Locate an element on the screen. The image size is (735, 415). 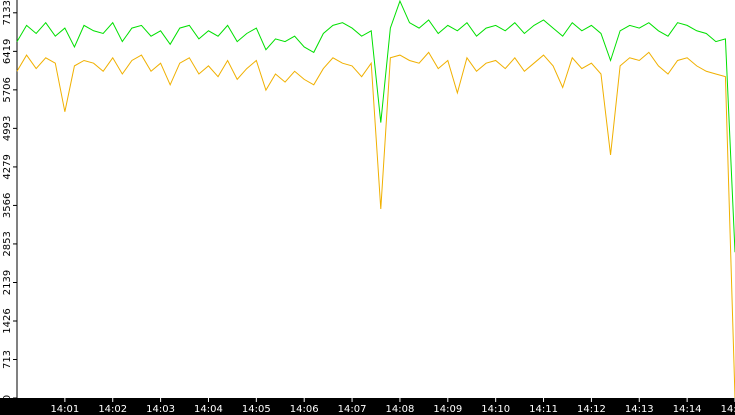
x-tick-label: 14:02 is located at coordinates (112, 409).